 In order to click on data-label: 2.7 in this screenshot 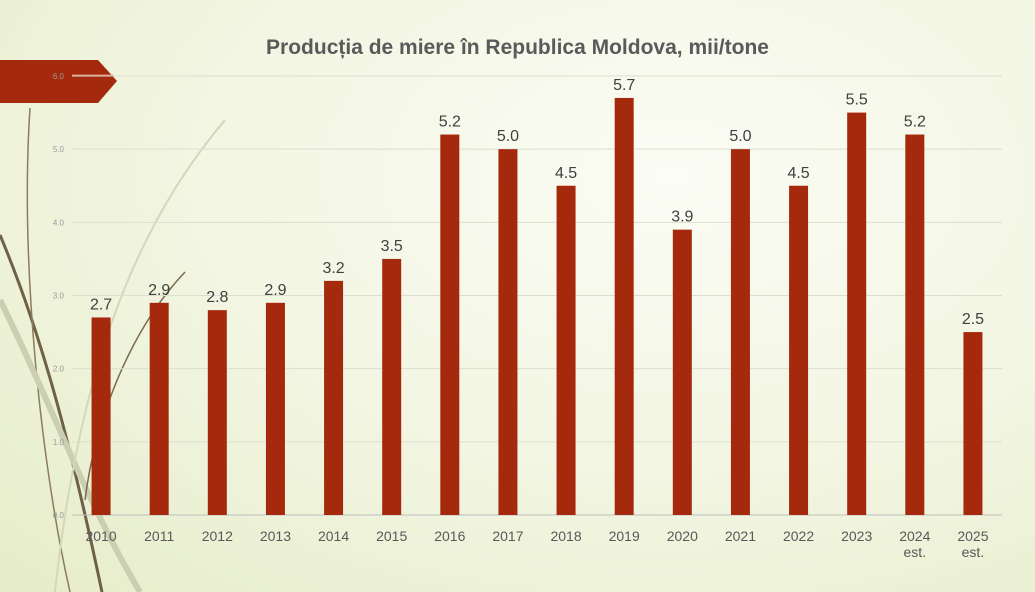, I will do `click(101, 304)`.